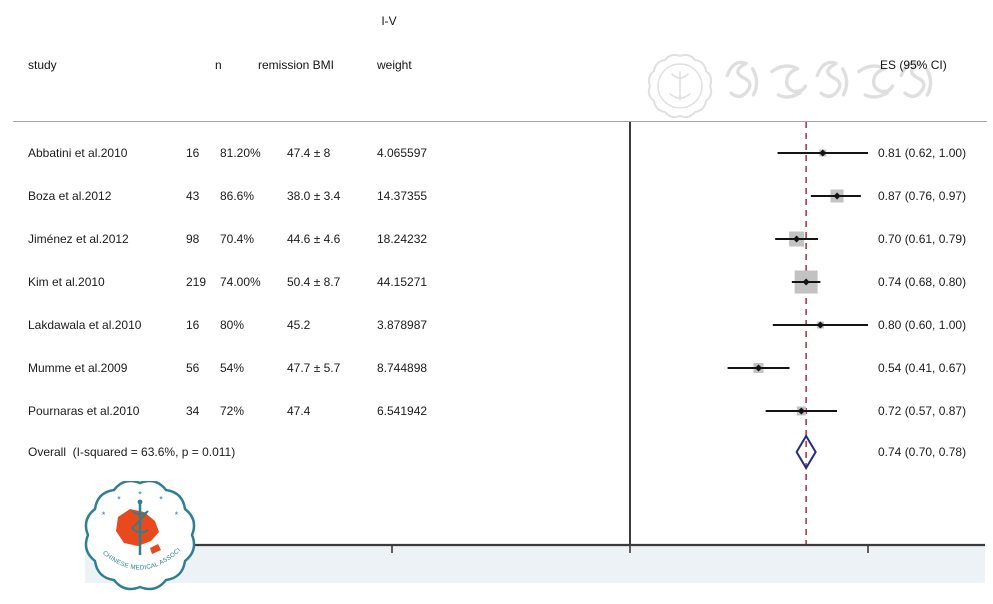  What do you see at coordinates (299, 325) in the screenshot?
I see `study-bmi: 45.2` at bounding box center [299, 325].